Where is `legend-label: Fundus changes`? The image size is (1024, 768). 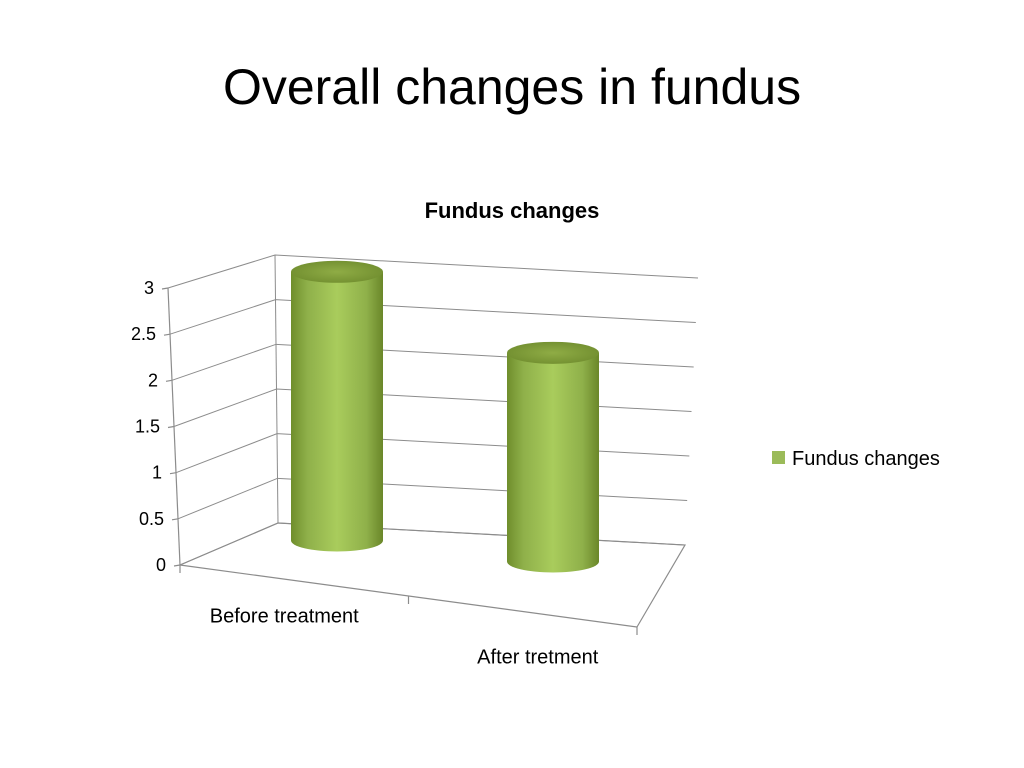
legend-label: Fundus changes is located at coordinates (866, 459).